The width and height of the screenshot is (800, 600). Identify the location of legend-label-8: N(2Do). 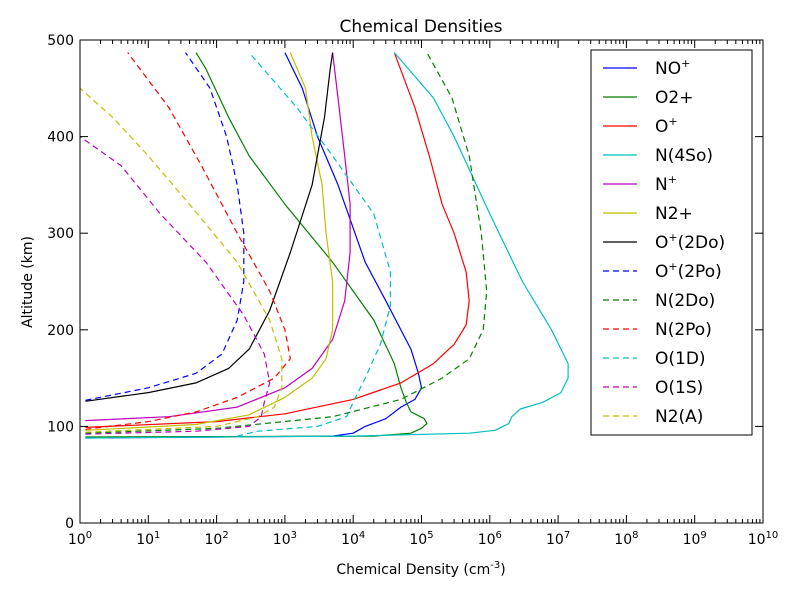
(685, 301).